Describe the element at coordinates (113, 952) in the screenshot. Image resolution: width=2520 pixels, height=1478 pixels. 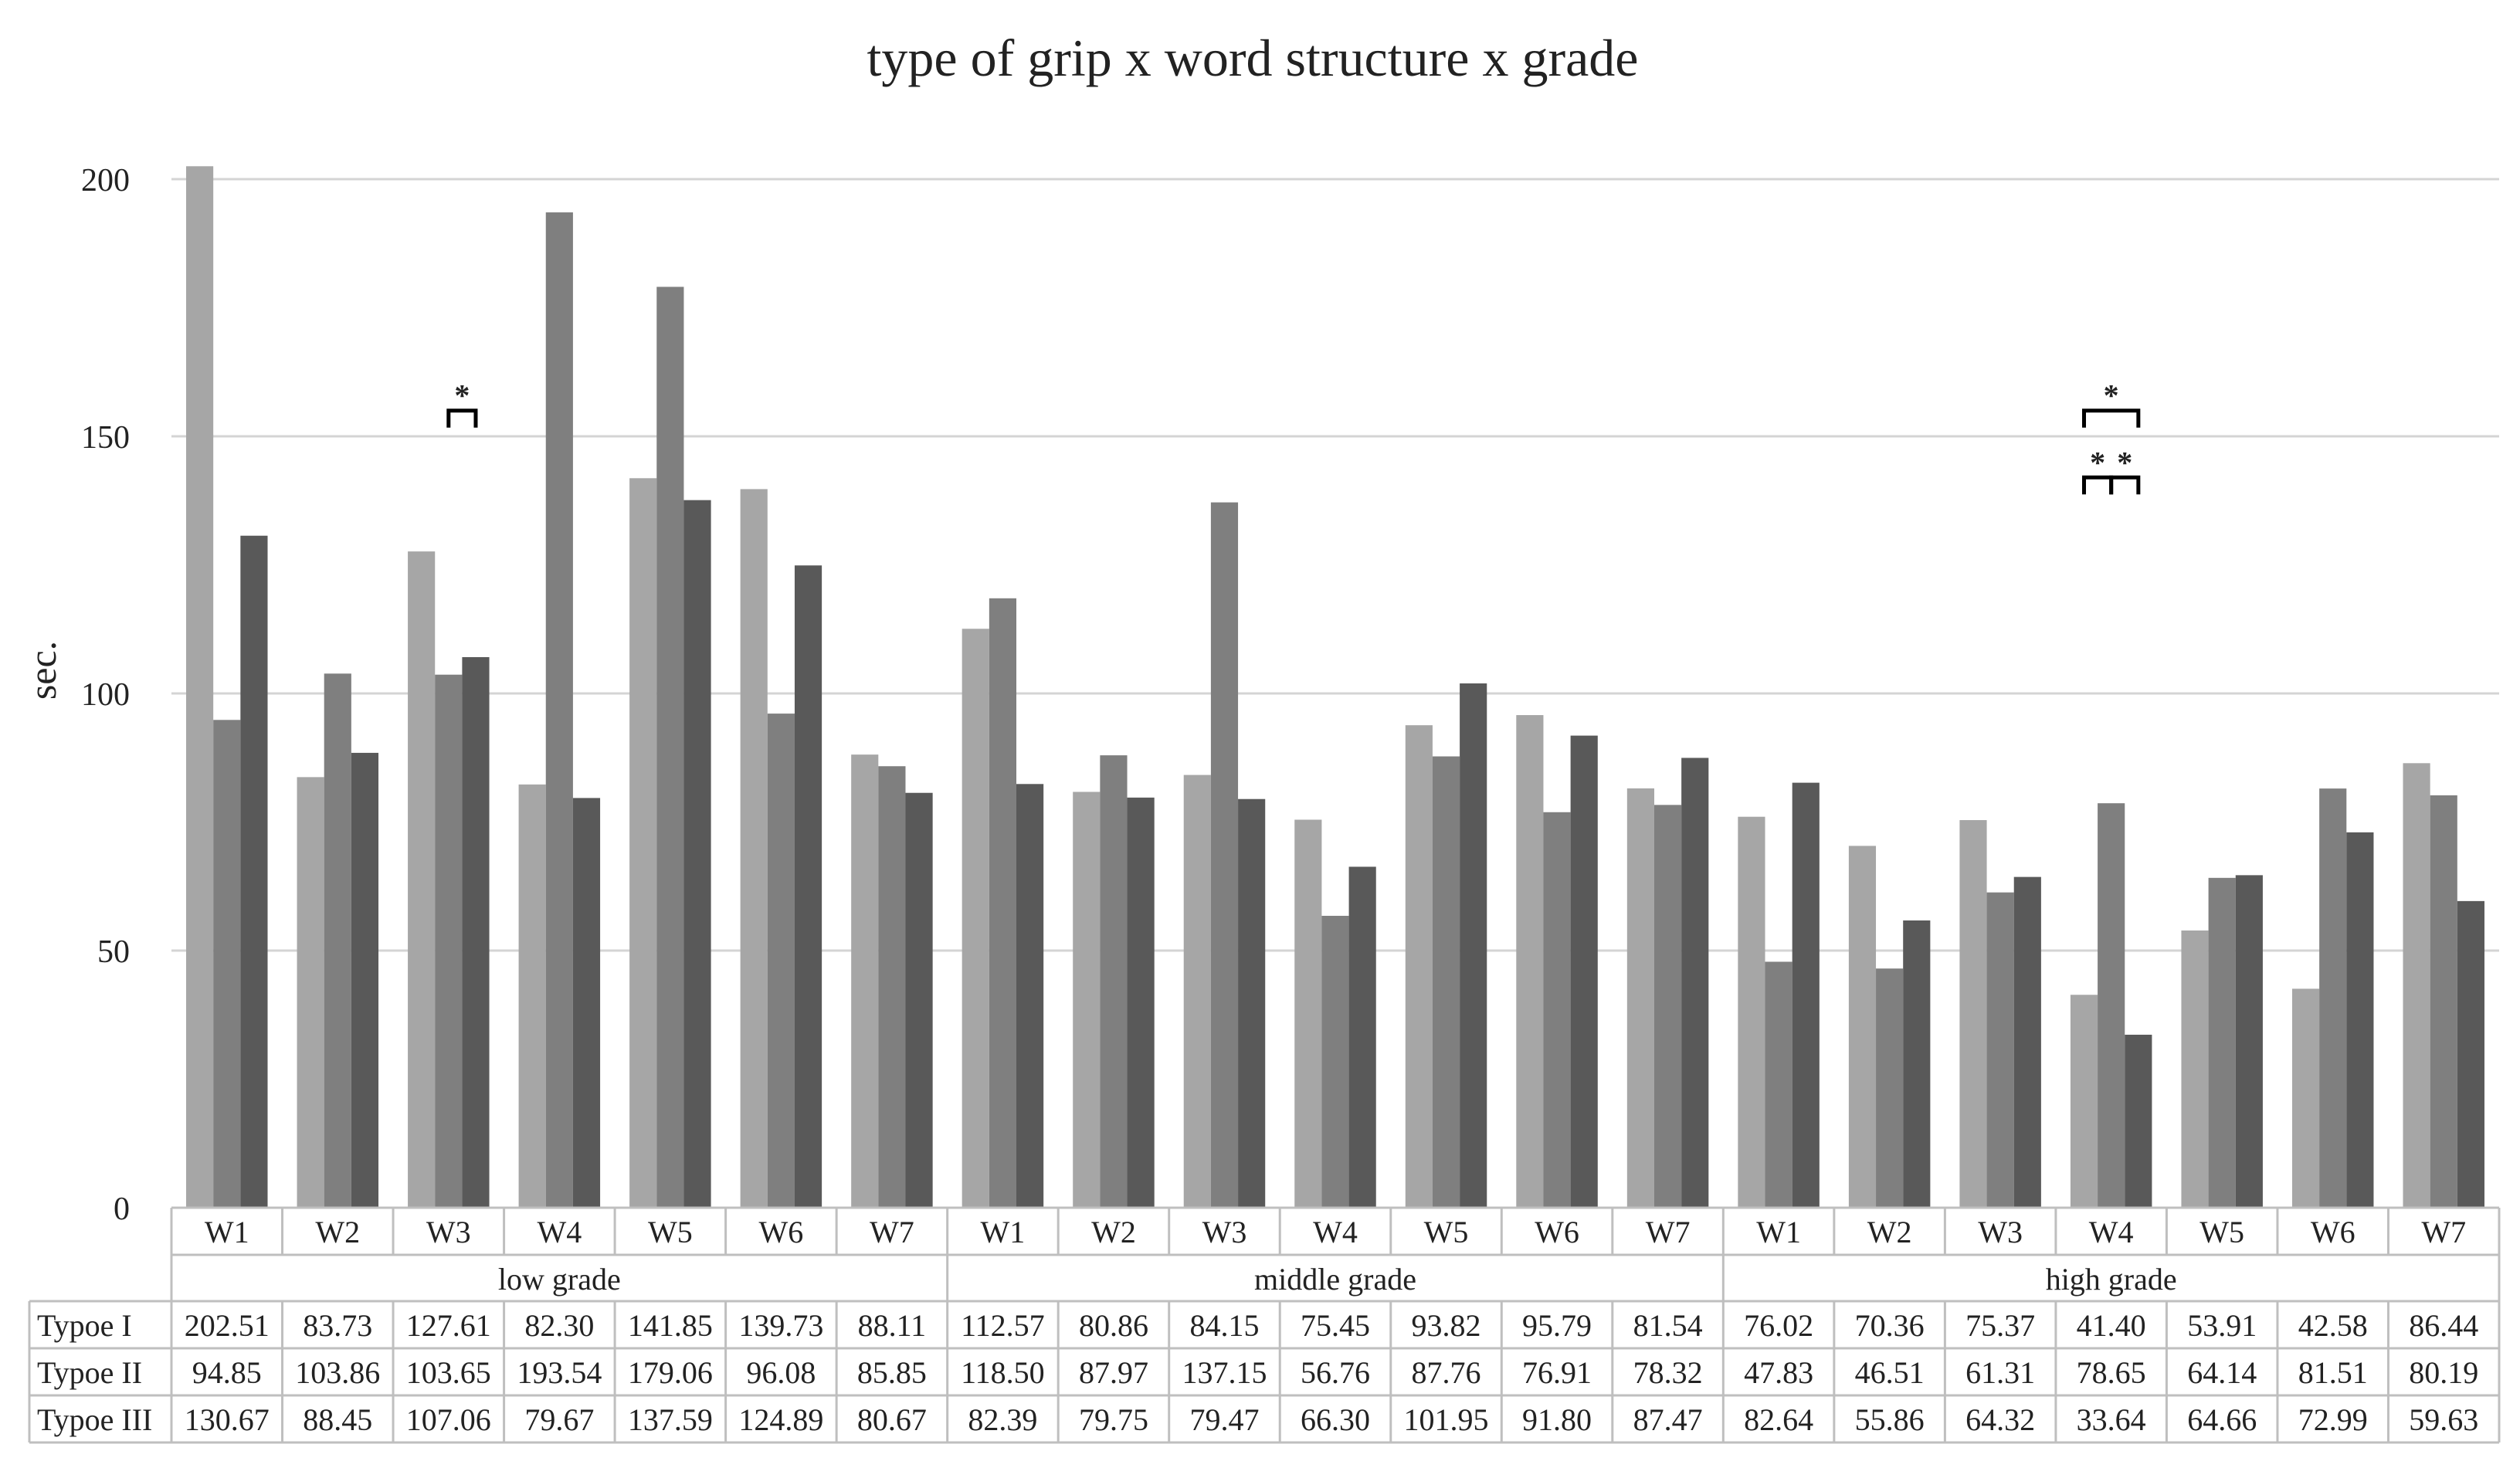
I see `y-tick-label: 50` at that location.